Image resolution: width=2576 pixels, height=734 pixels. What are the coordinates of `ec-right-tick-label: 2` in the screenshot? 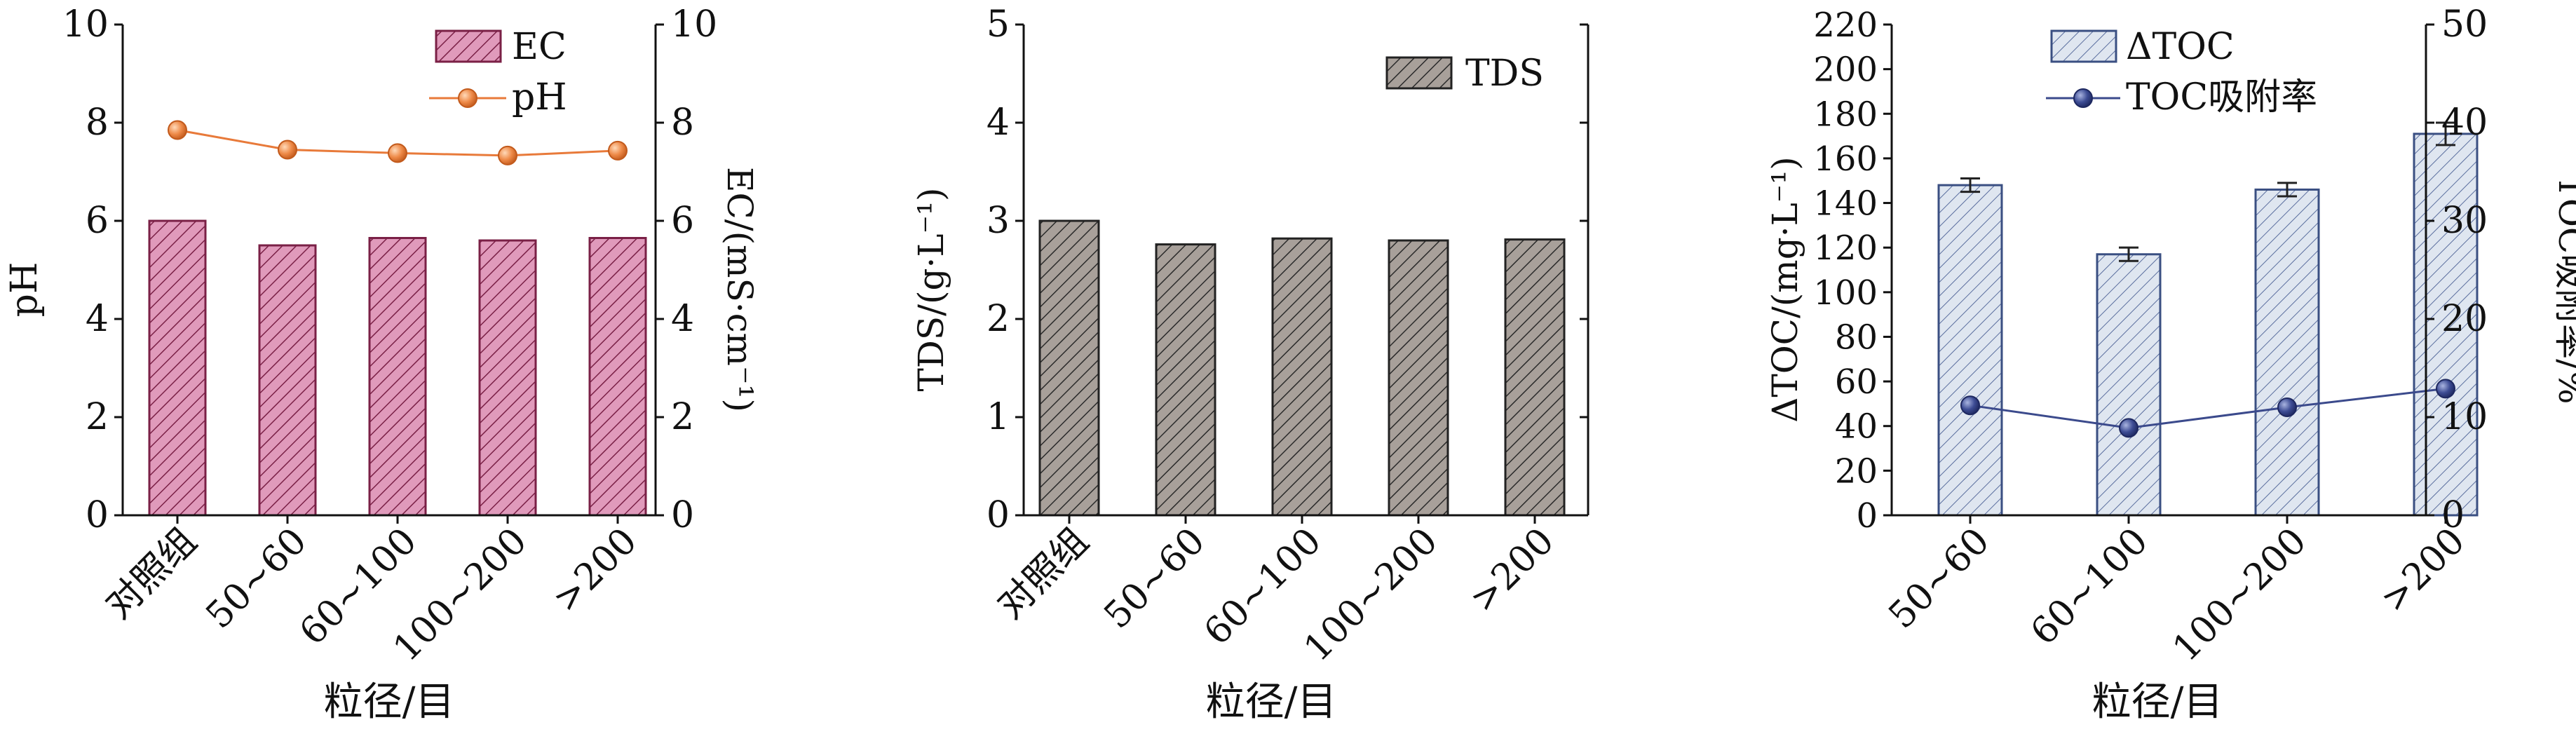 It's located at (682, 417).